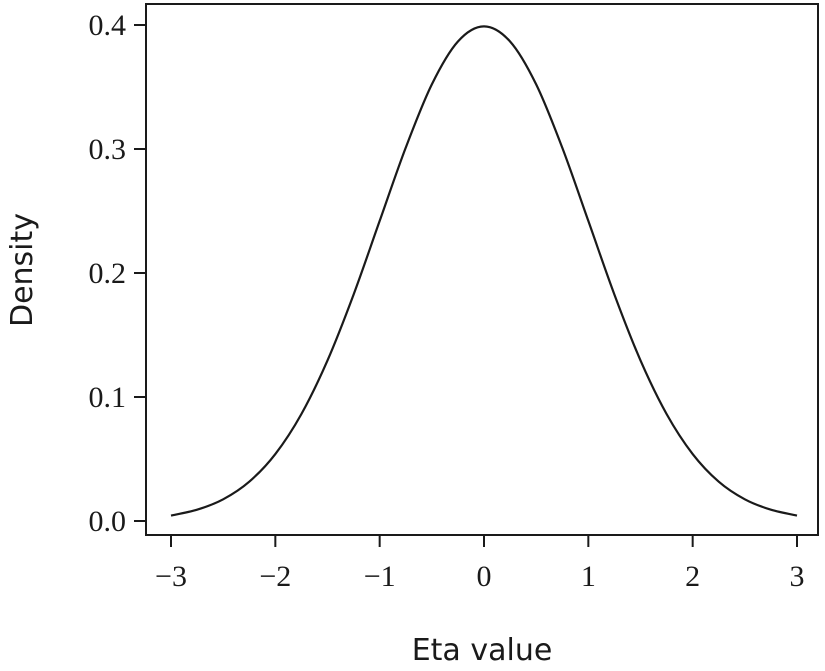 This screenshot has width=825, height=671. I want to click on y-tick-label: 0.4, so click(108, 25).